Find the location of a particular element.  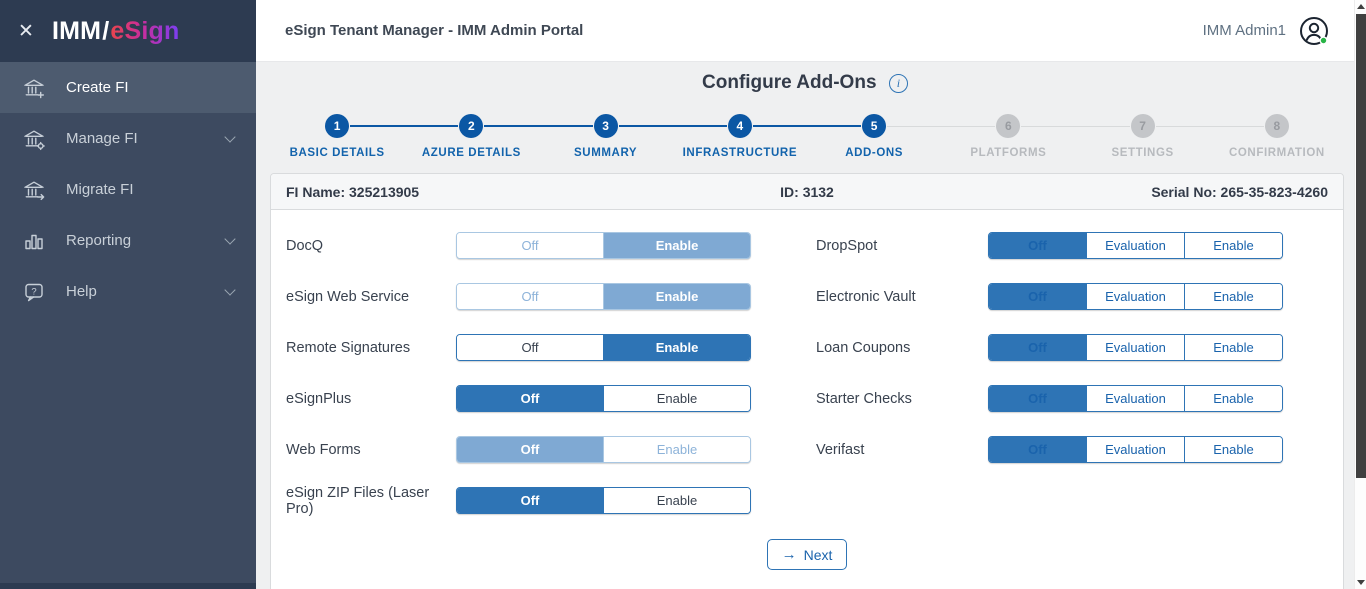

toggle-group-verifast: Off Evaluation Enable is located at coordinates (1135, 449).